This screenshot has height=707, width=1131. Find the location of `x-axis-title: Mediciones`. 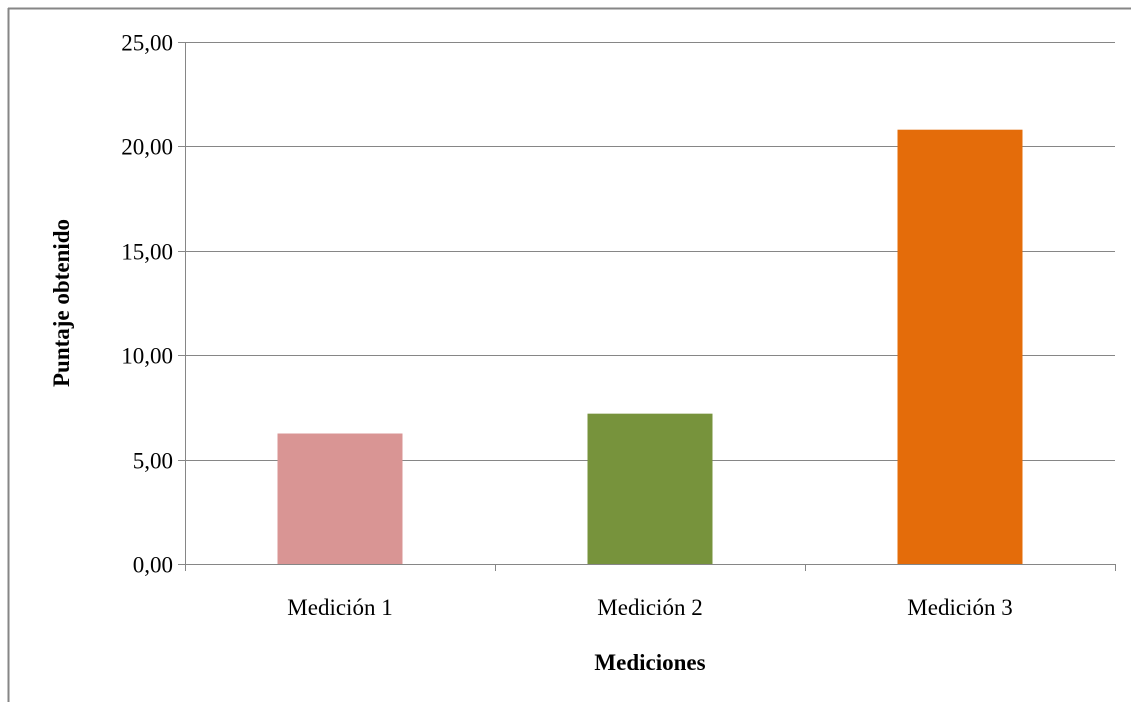

x-axis-title: Mediciones is located at coordinates (649, 662).